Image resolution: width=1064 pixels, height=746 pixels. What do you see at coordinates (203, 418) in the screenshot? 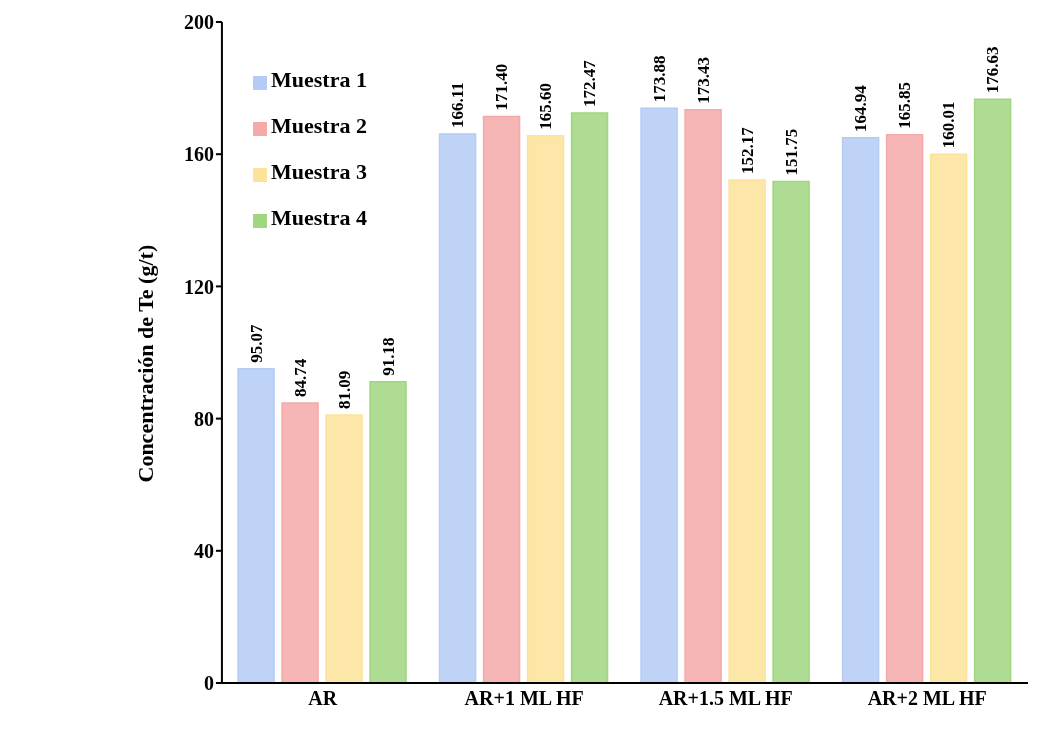
I see `y-tick-label: 80` at bounding box center [203, 418].